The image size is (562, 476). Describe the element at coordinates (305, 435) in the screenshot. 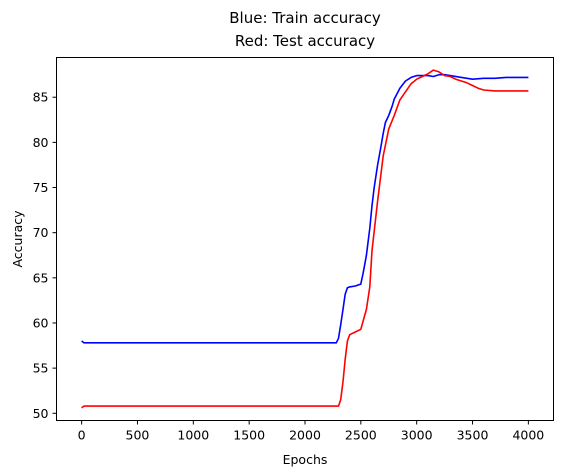

I see `x-tick-label: 2000` at that location.